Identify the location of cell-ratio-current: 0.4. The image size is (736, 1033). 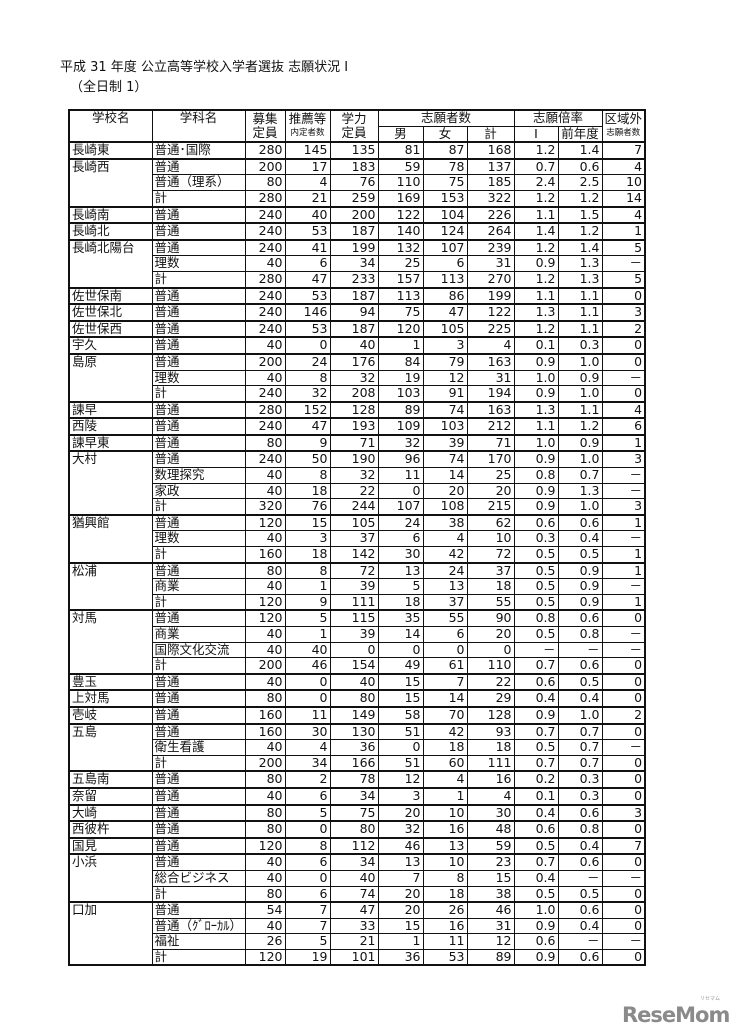
(536, 812).